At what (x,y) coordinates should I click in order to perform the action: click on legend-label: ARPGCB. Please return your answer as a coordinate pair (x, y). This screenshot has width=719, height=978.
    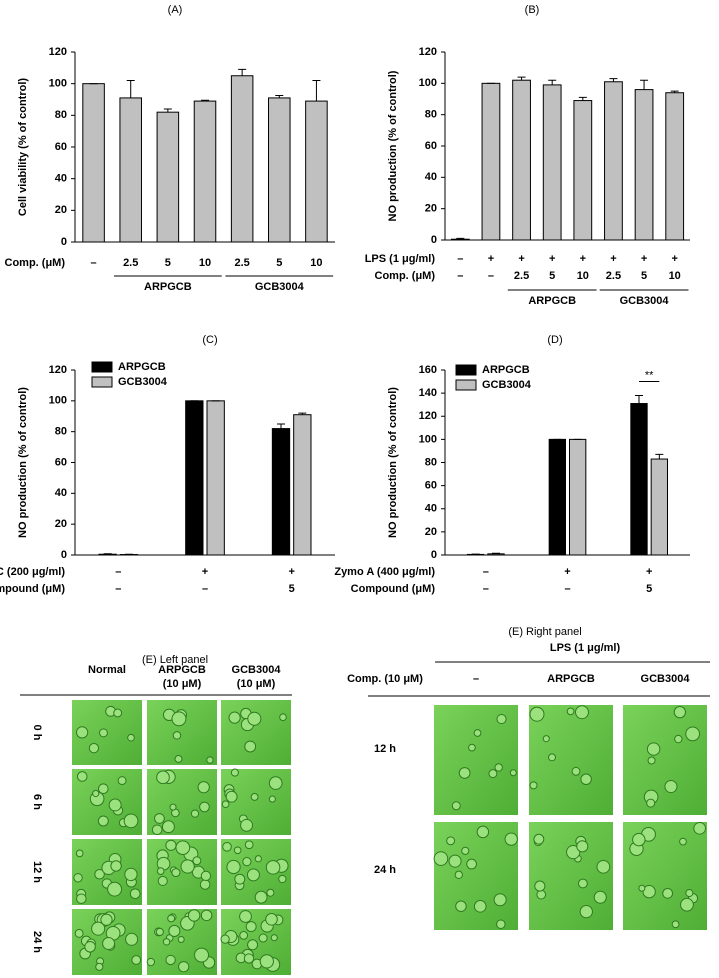
    Looking at the image, I should click on (142, 367).